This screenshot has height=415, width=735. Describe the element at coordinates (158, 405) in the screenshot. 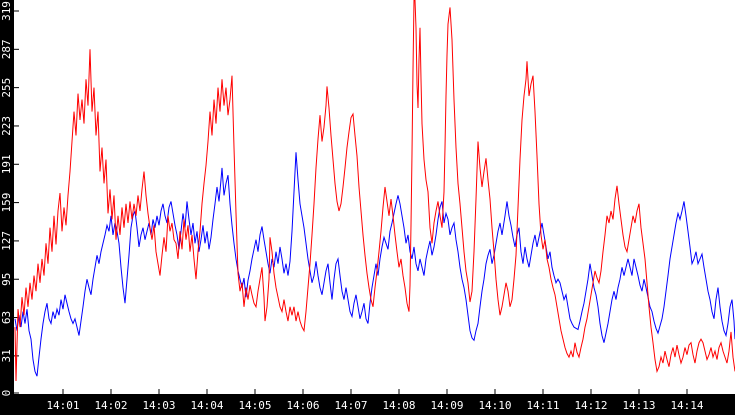

I see `x-tick-label: 14:03` at that location.